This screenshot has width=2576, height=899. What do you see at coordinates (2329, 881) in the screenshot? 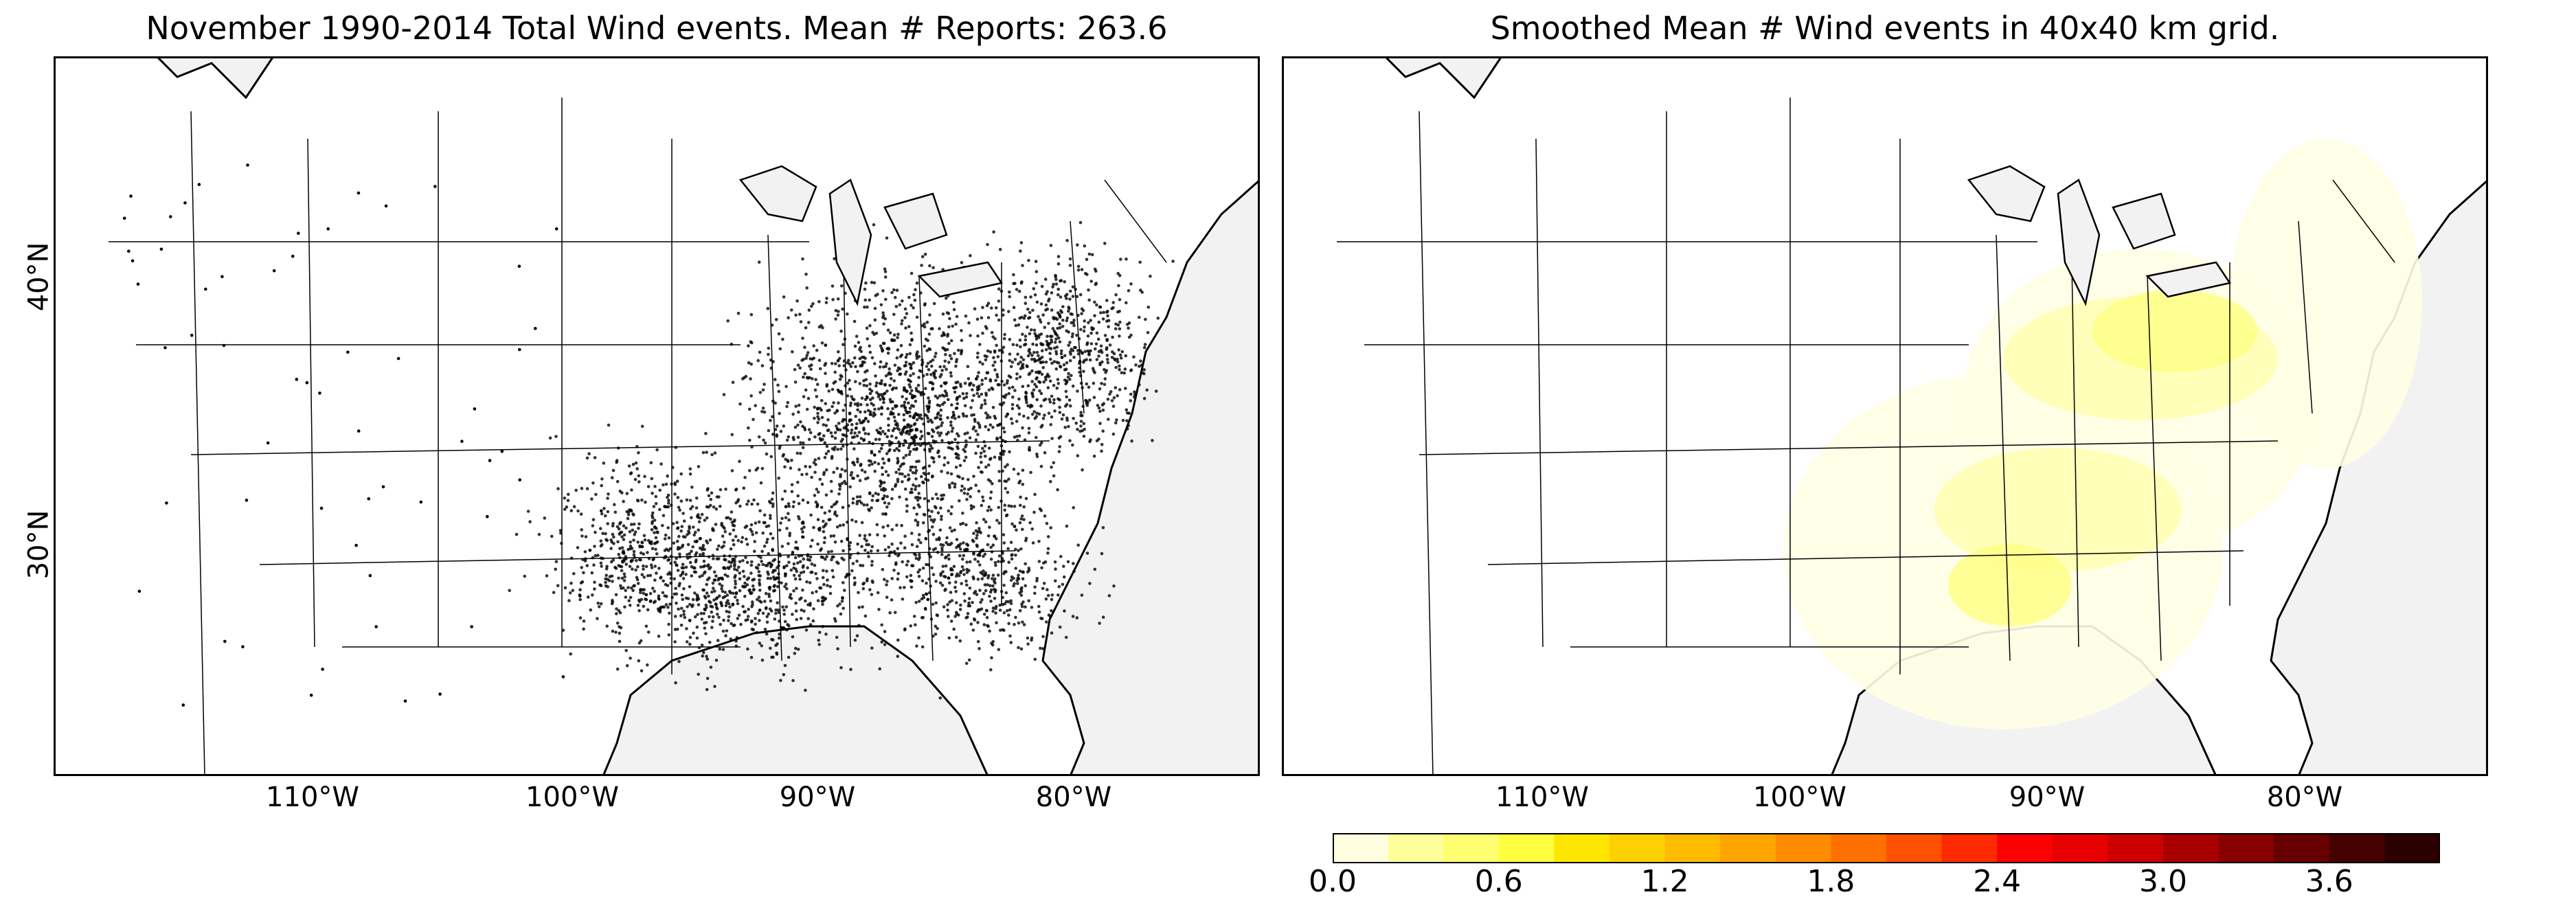
I see `colorbar-tick-label: 3.6` at bounding box center [2329, 881].